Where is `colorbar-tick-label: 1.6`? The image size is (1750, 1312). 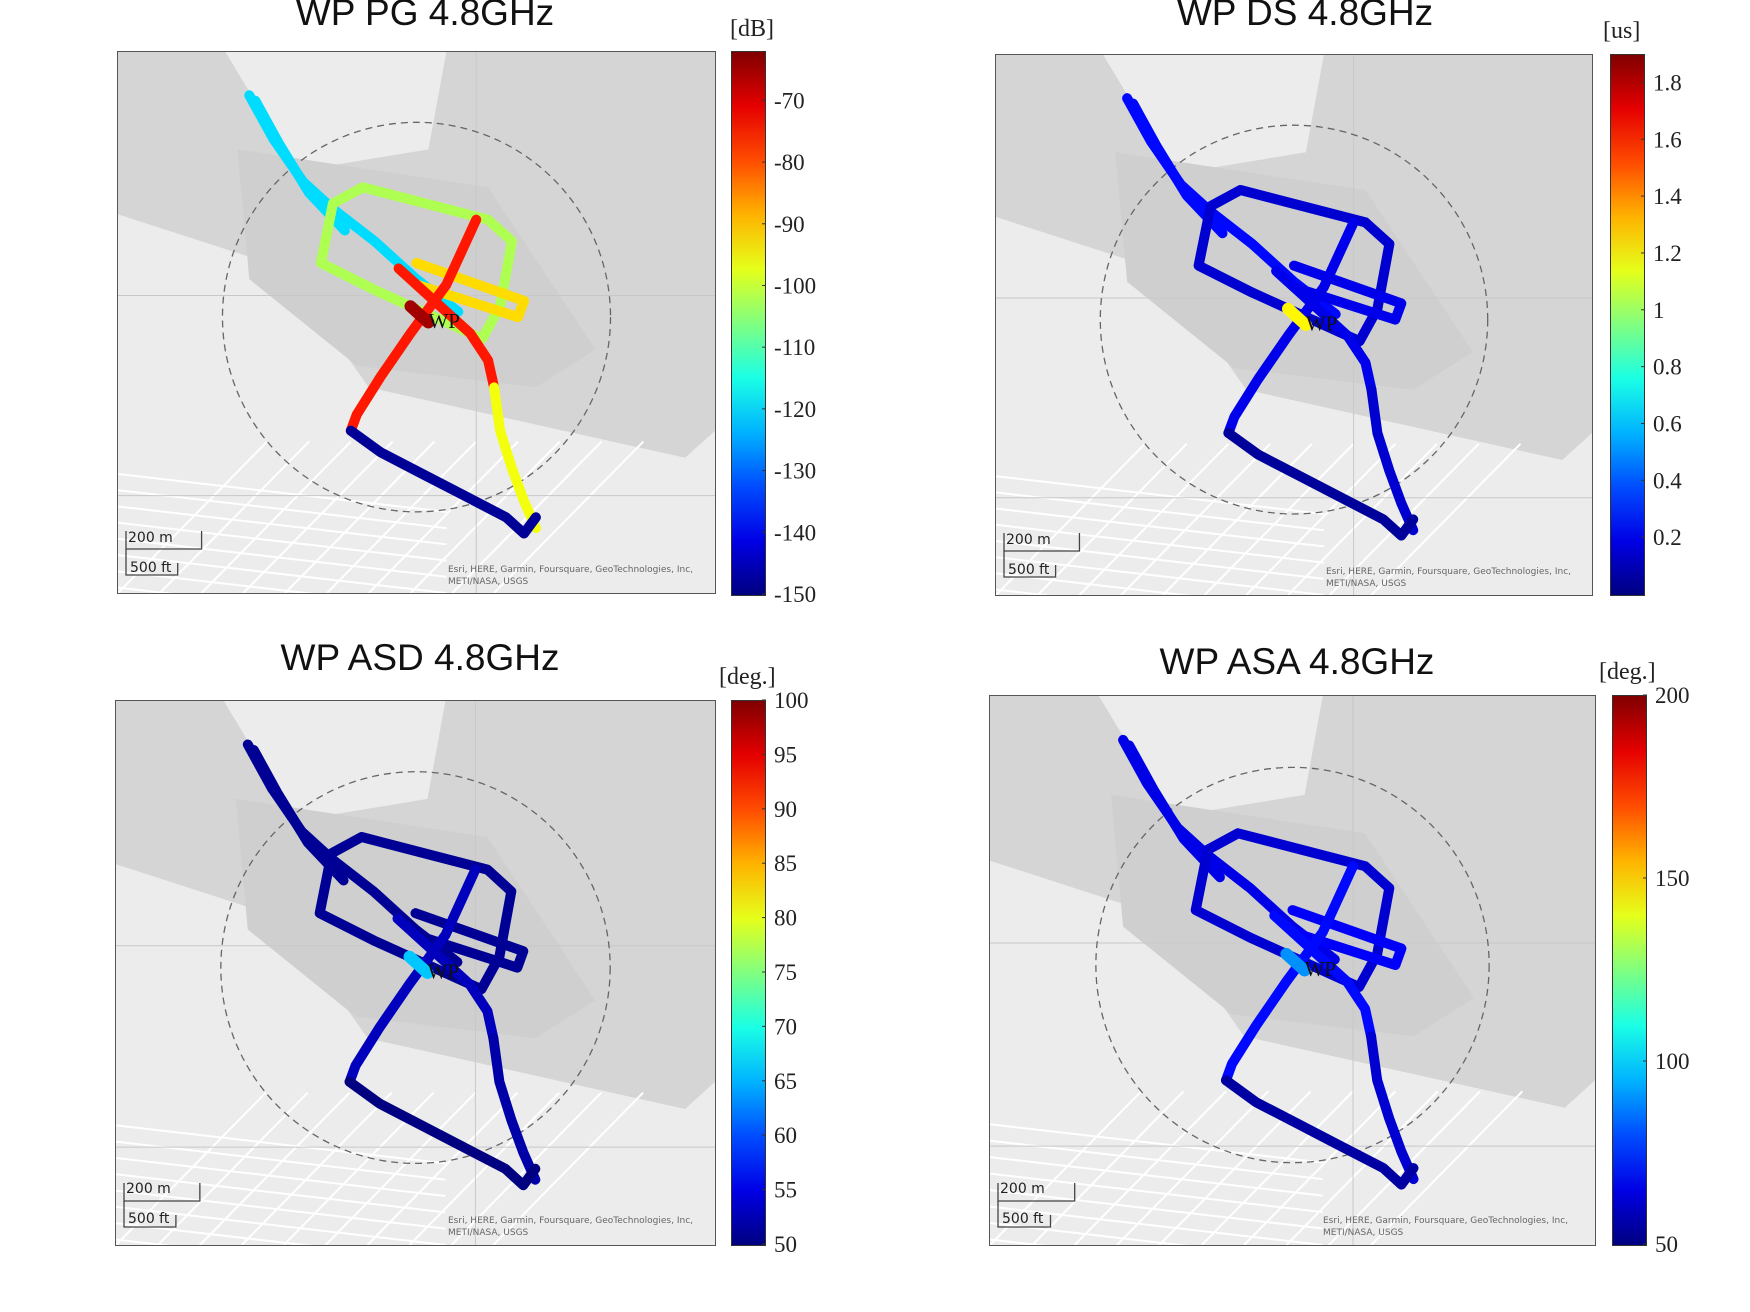 colorbar-tick-label: 1.6 is located at coordinates (1667, 139).